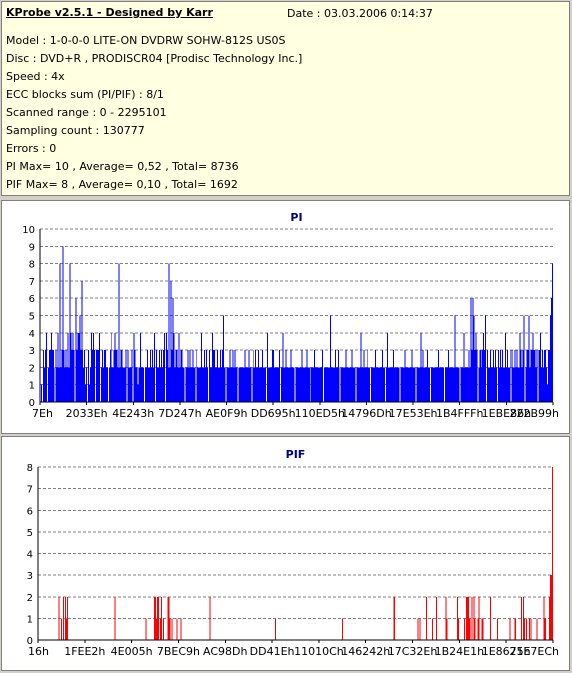 Image resolution: width=572 pixels, height=673 pixels. Describe the element at coordinates (85, 94) in the screenshot. I see `info-ecc-sum: ECC blocks sum (PI/PIF) : 8/1` at that location.